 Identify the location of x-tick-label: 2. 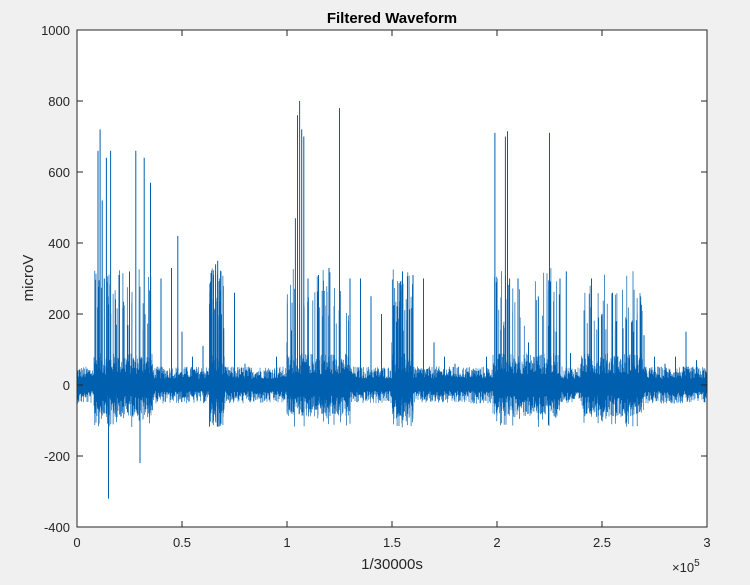
(496, 542).